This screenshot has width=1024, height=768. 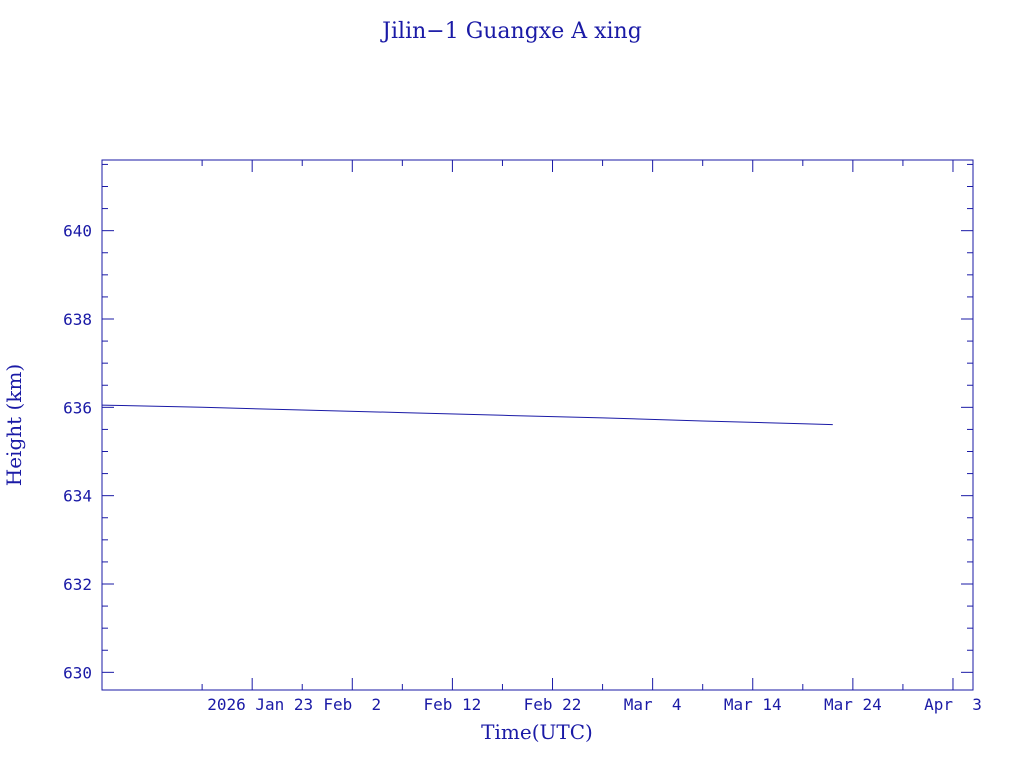 I want to click on chart-title: Jilin−1 Guangxe A xing, so click(x=511, y=31).